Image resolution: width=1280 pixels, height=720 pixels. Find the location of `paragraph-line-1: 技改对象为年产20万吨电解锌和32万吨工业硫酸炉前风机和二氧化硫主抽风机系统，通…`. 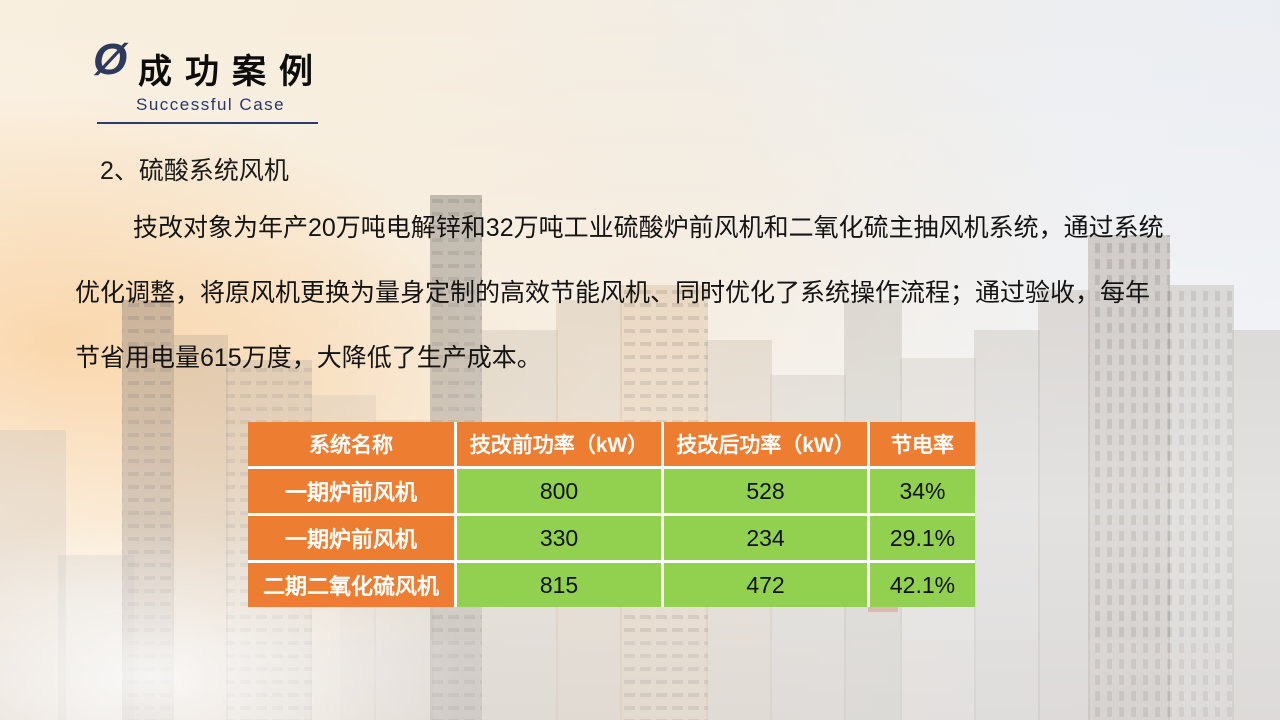

paragraph-line-1: 技改对象为年产20万吨电解锌和32万吨工业硫酸炉前风机和二氧化硫主抽风机系统，通… is located at coordinates (648, 228).